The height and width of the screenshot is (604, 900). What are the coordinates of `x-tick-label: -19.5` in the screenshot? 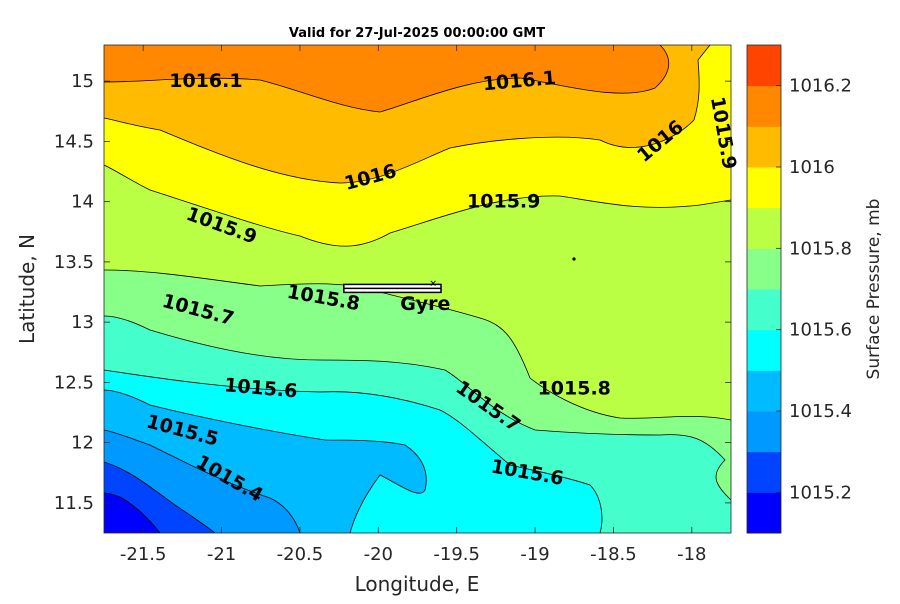 It's located at (456, 554).